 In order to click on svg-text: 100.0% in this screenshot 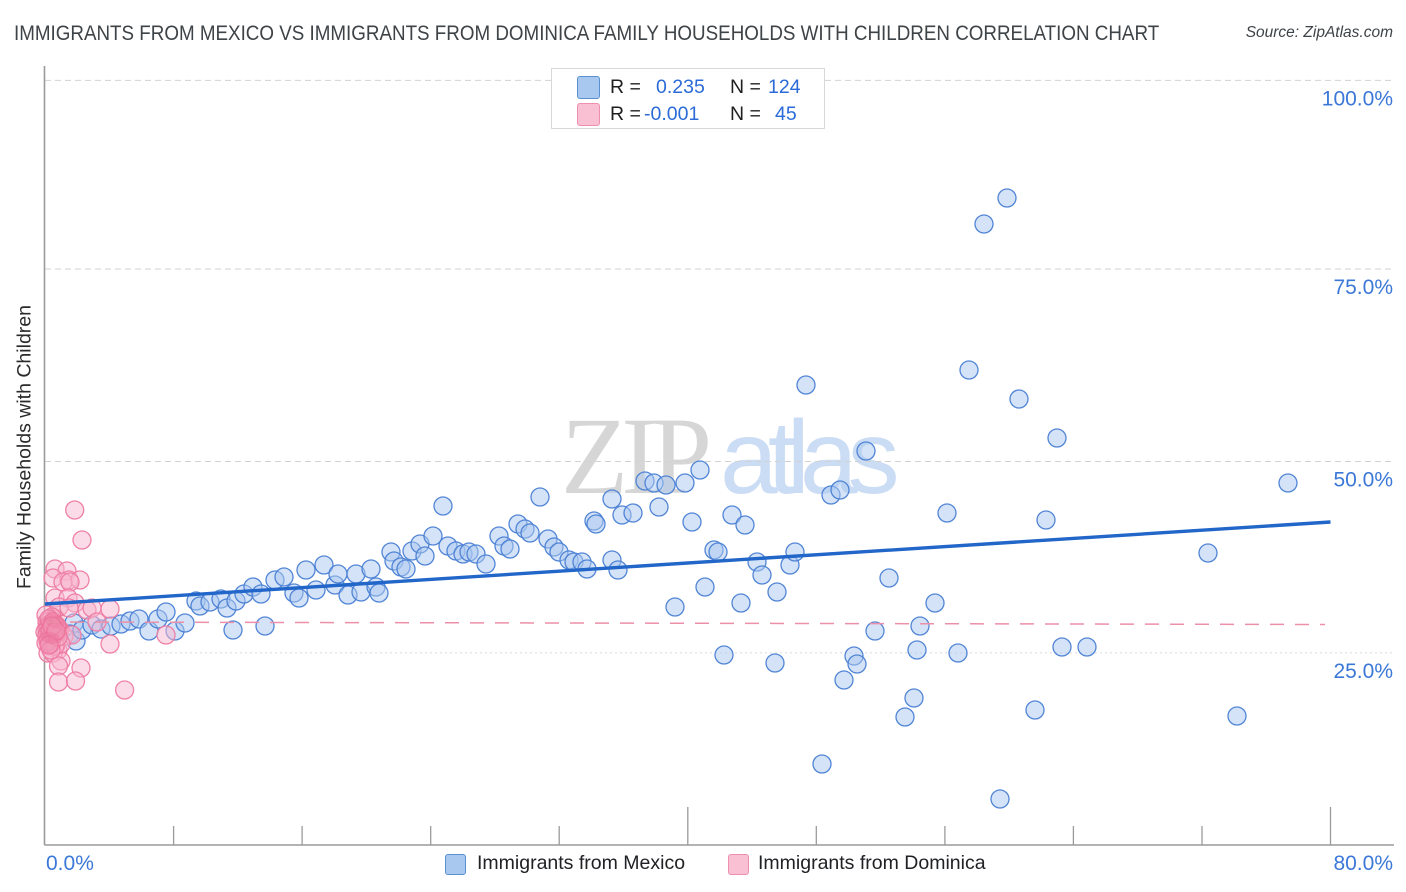, I will do `click(1357, 98)`.